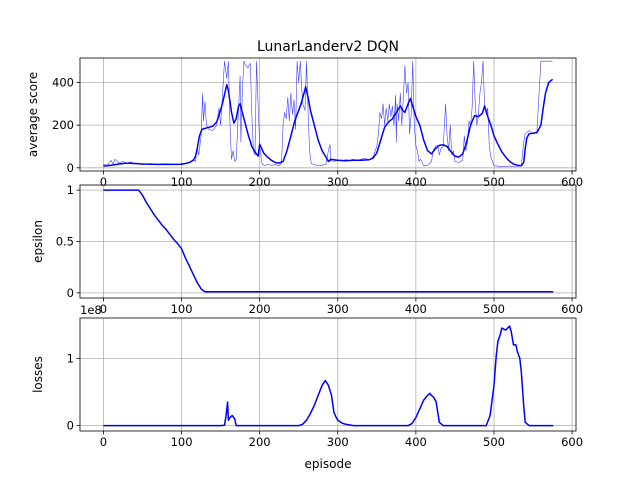 The height and width of the screenshot is (480, 640). Describe the element at coordinates (572, 182) in the screenshot. I see `score-x-tick-label: 600` at that location.